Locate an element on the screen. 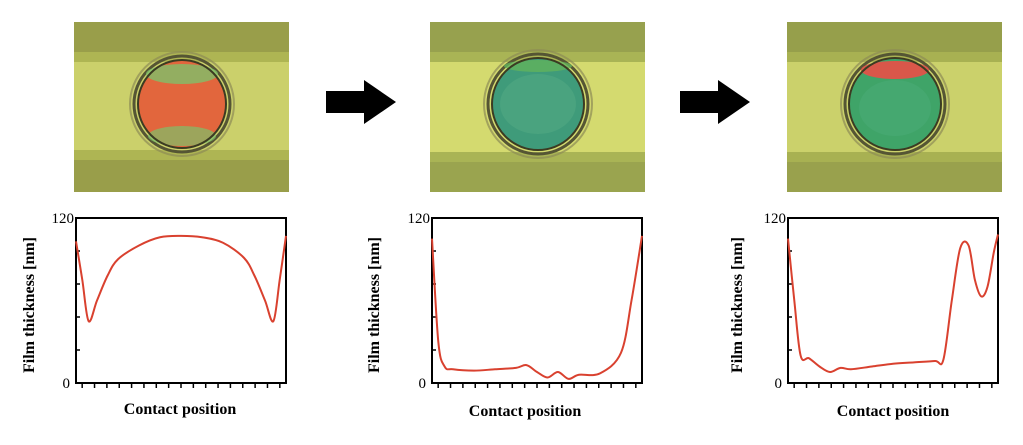 This screenshot has width=1023, height=445. x-axis-label-2: Contact position is located at coordinates (525, 411).